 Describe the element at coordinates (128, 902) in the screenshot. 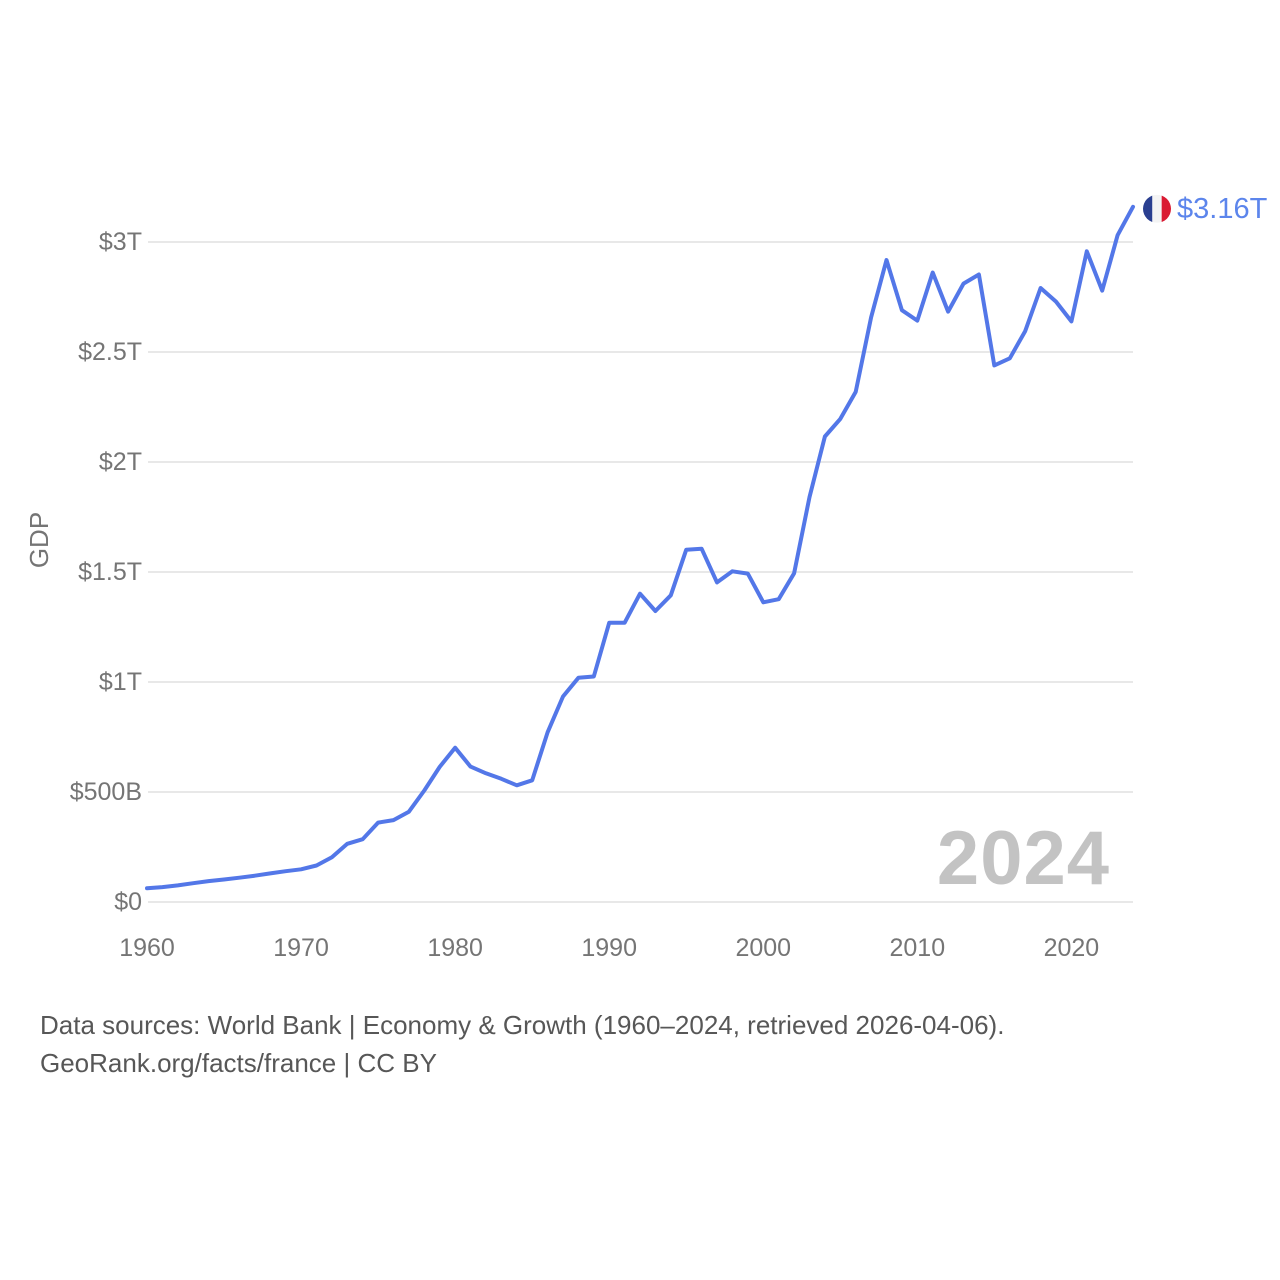

I see `y-tick-label: $0` at that location.